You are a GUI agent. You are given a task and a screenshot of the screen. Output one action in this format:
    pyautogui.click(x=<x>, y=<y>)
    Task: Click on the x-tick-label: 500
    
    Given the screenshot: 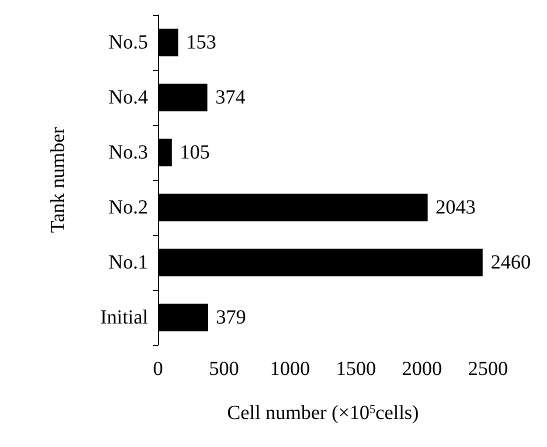 What is the action you would take?
    pyautogui.click(x=224, y=369)
    